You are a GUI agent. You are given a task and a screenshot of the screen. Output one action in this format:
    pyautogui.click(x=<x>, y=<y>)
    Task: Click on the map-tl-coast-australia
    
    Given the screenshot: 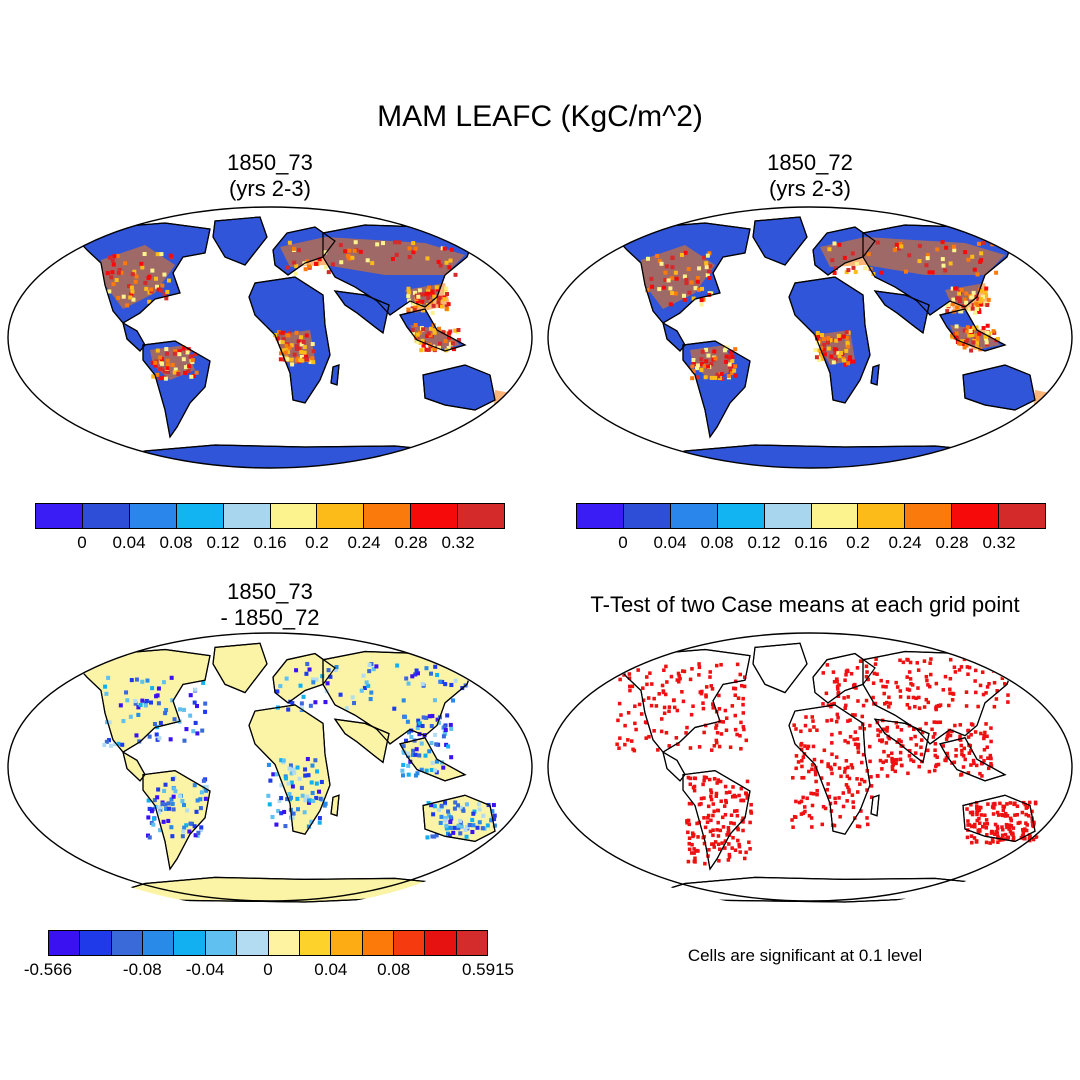 What is the action you would take?
    pyautogui.click(x=459, y=387)
    